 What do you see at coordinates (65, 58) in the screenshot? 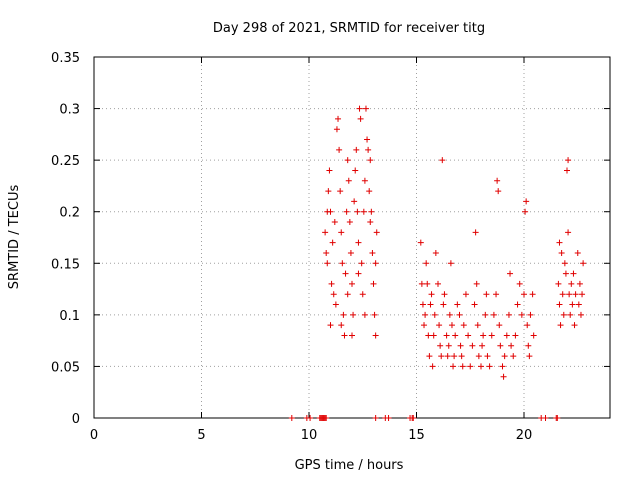
I see `y-tick-label: 0.35` at bounding box center [65, 58].